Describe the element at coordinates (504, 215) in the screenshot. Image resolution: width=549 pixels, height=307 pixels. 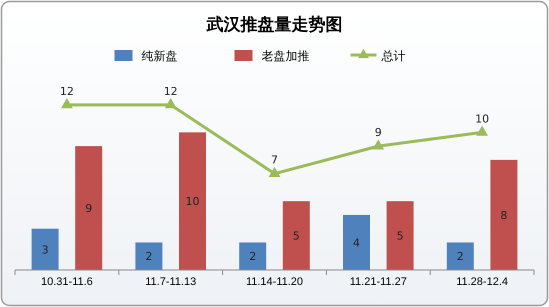
I see `data-label: 8` at that location.